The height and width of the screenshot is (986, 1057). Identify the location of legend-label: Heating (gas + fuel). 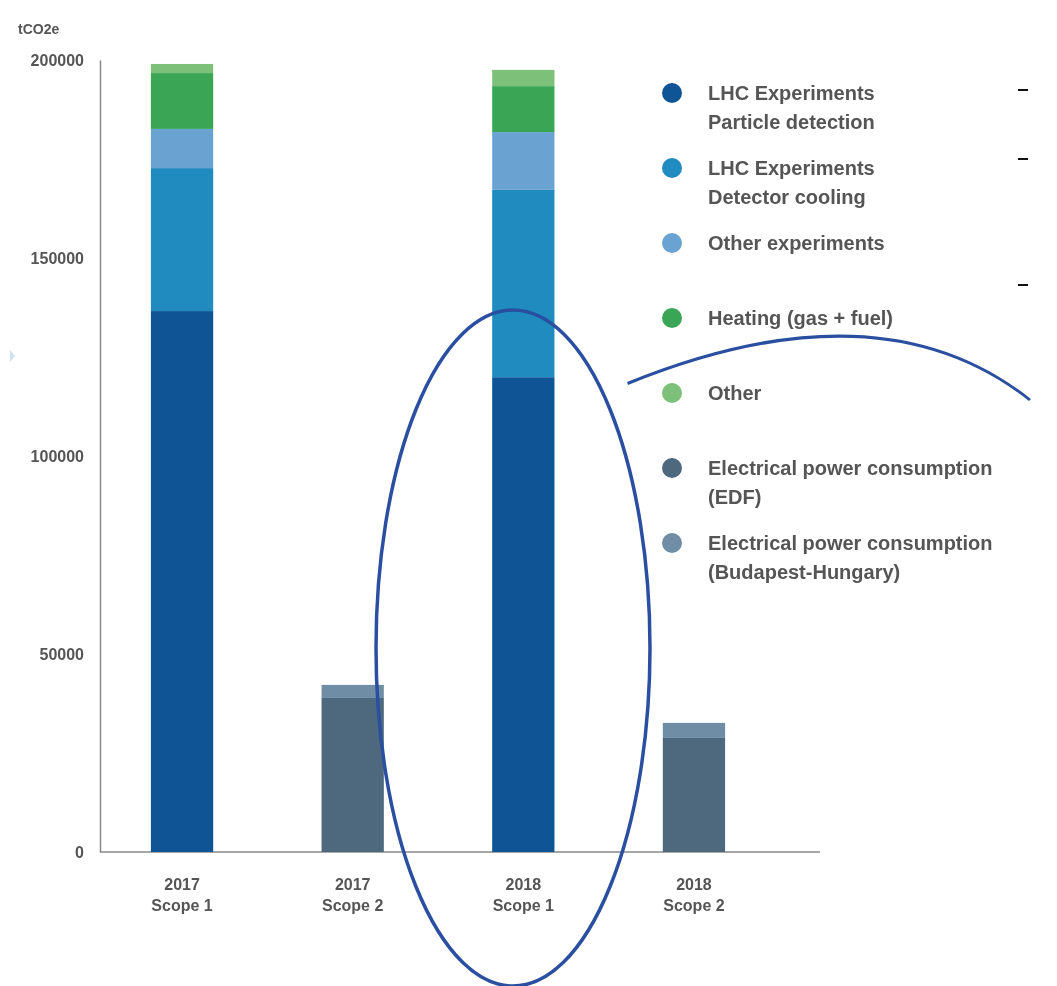
(801, 318).